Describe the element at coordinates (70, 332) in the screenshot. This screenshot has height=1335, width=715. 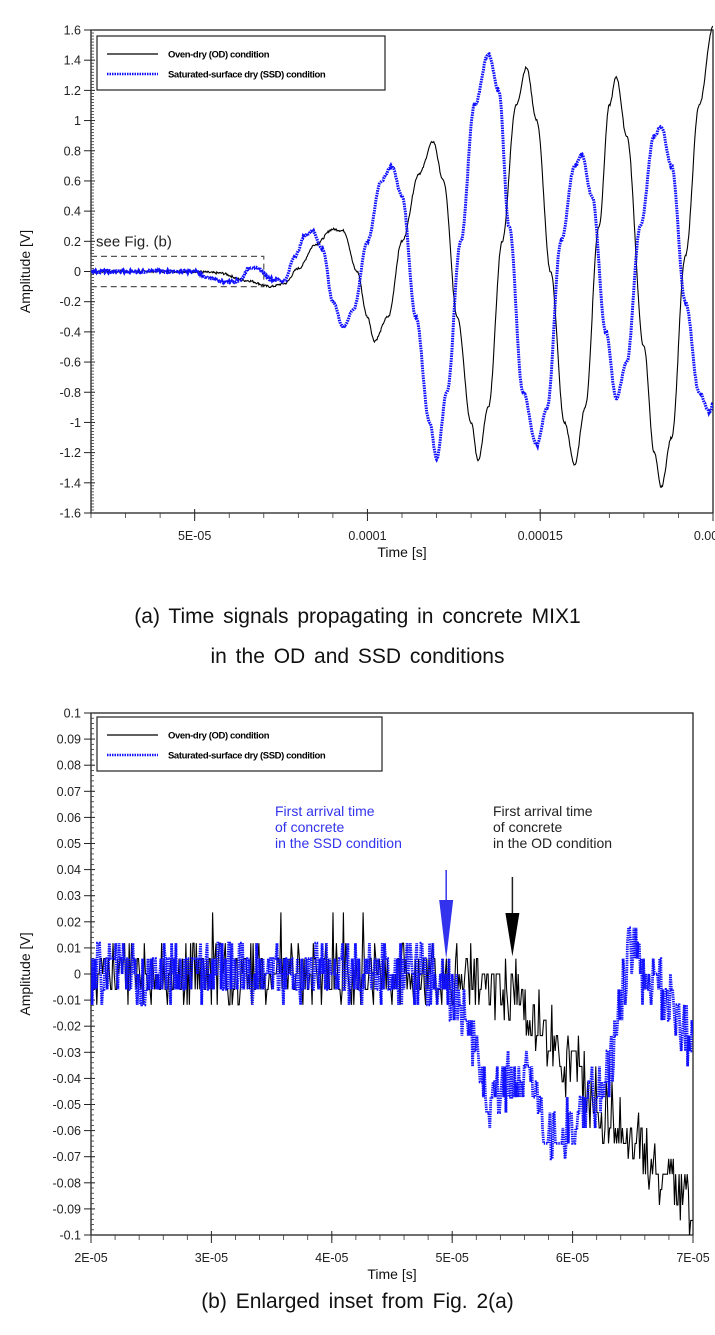
I see `y-tick-label: -0.4` at that location.